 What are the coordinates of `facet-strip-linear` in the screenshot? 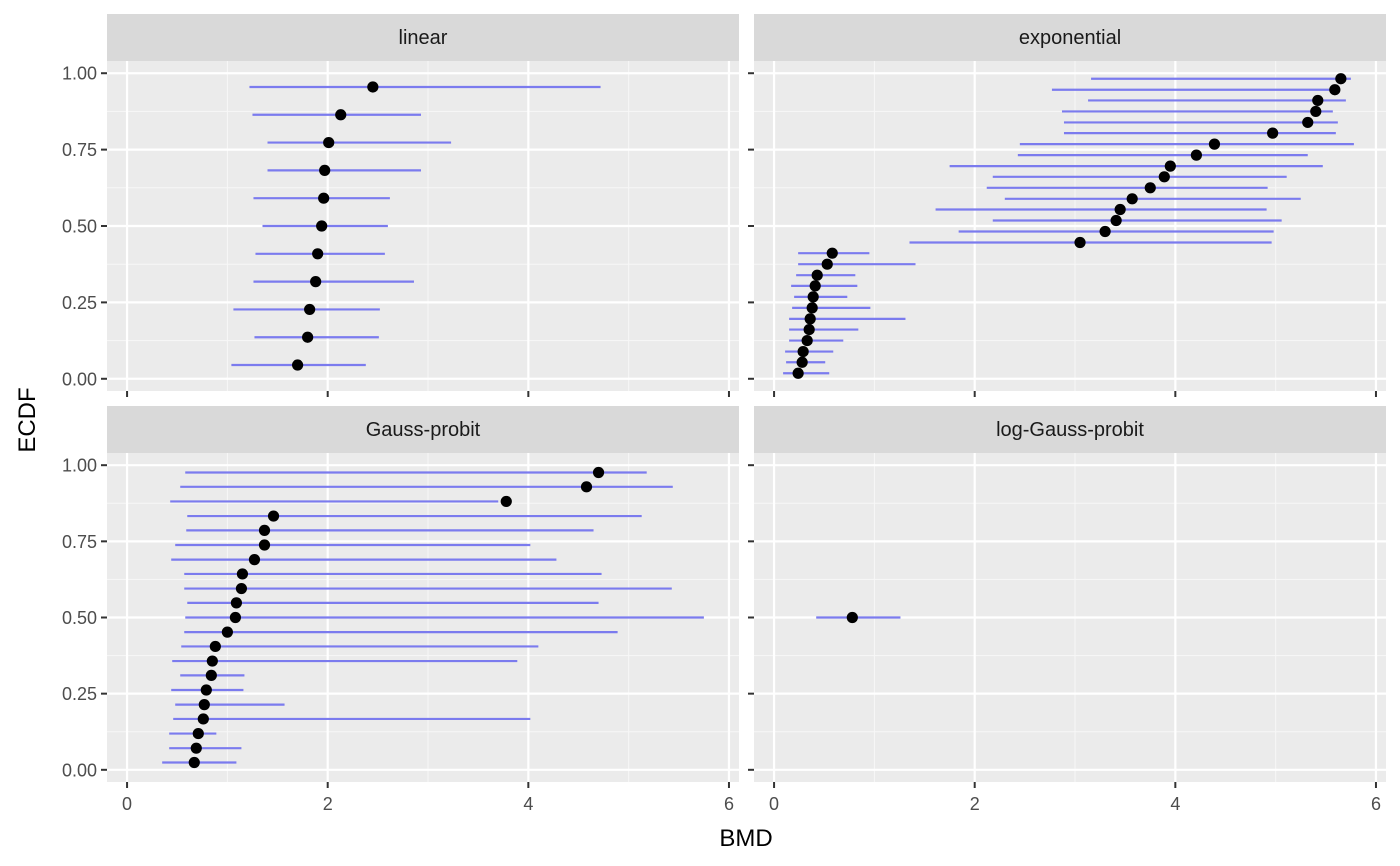 It's located at (423, 37).